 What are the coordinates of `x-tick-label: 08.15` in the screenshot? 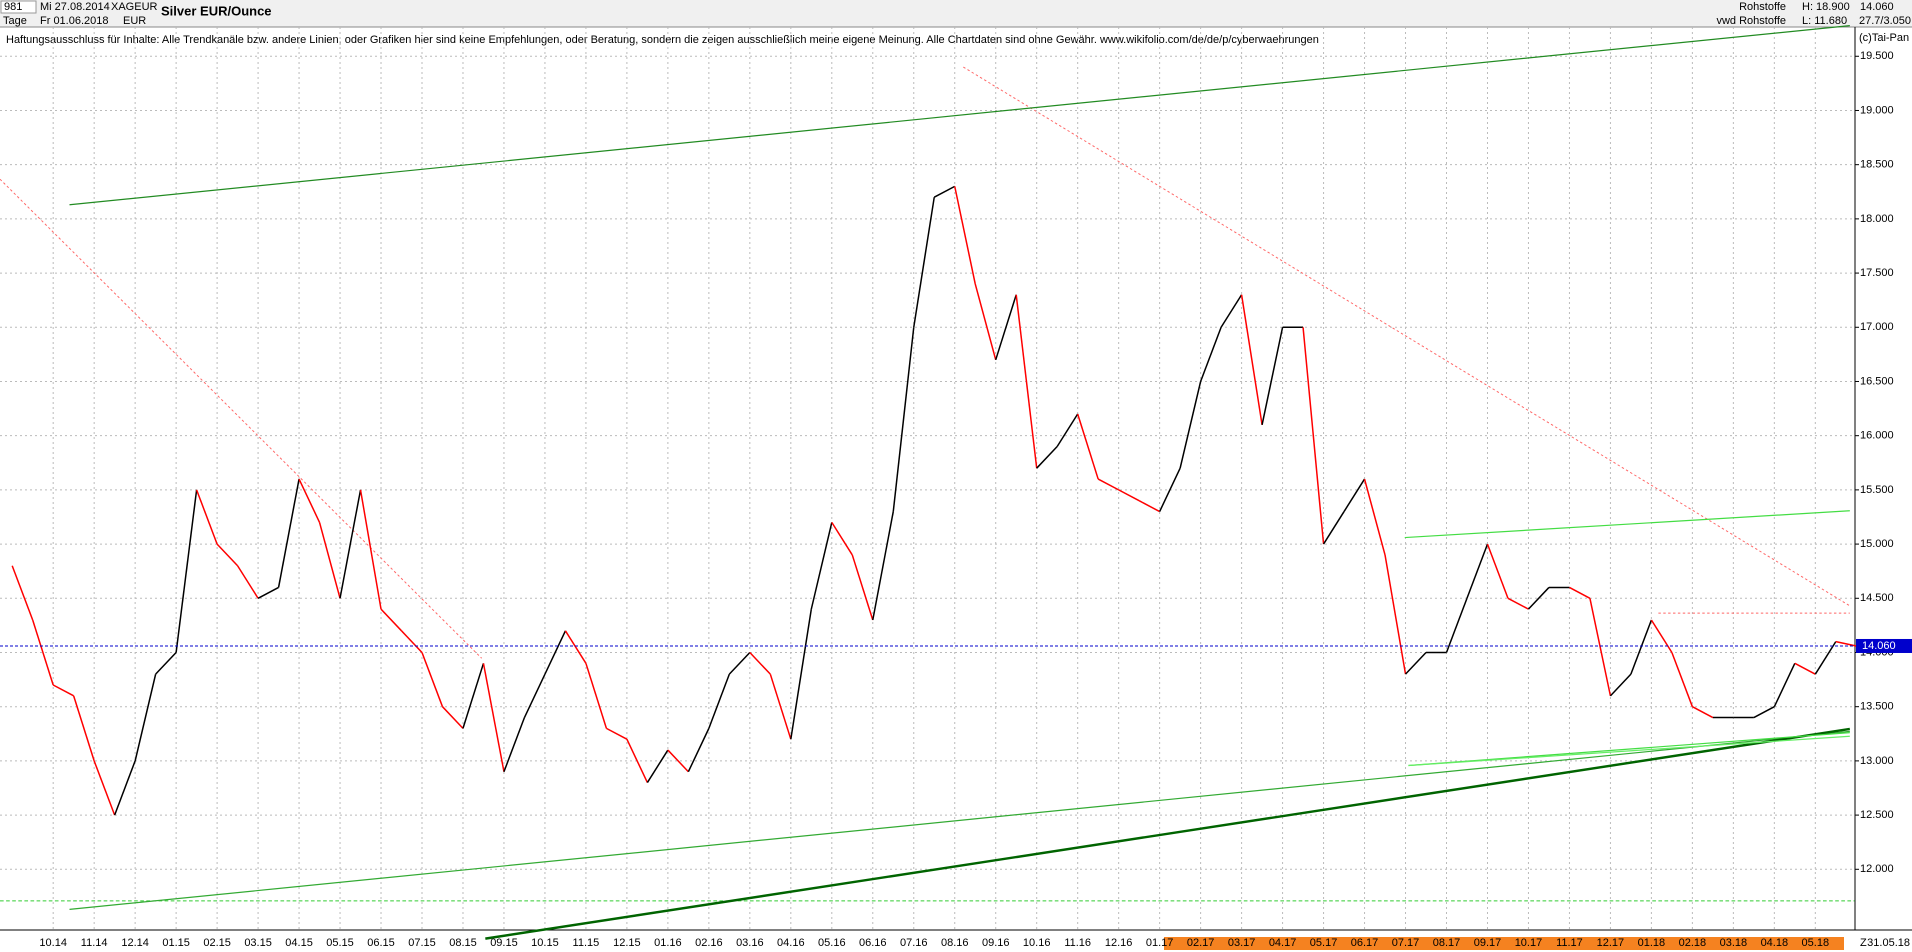 It's located at (463, 943).